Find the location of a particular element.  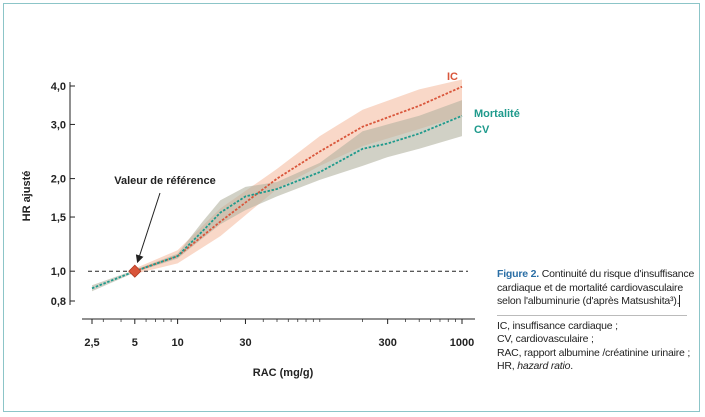

label-ic: IC is located at coordinates (452, 77).